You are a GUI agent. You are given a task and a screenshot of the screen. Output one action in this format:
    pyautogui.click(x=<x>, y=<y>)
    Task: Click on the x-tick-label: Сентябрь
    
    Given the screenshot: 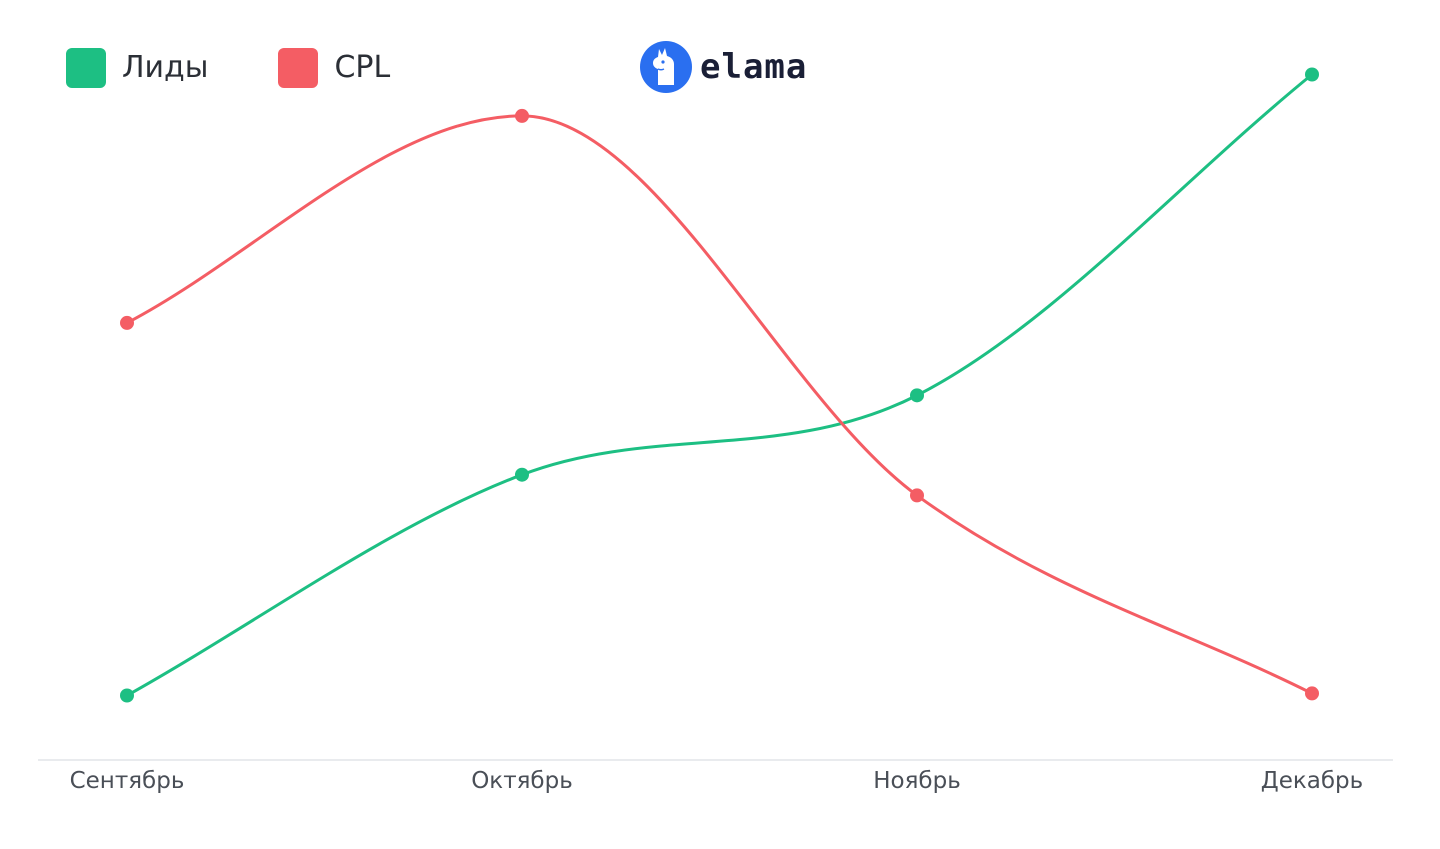 What is the action you would take?
    pyautogui.click(x=127, y=781)
    